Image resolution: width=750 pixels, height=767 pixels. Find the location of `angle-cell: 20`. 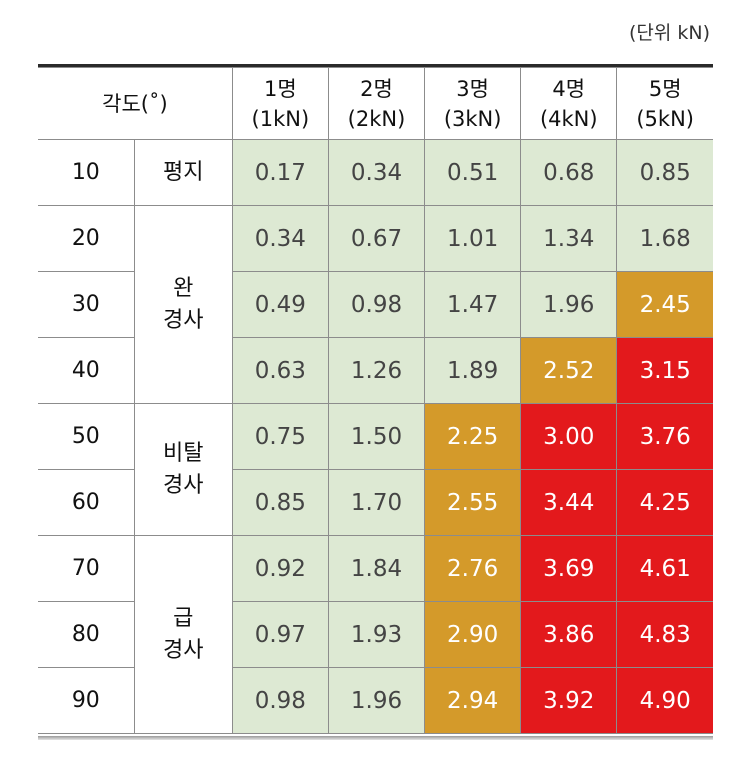

angle-cell: 20 is located at coordinates (86, 238).